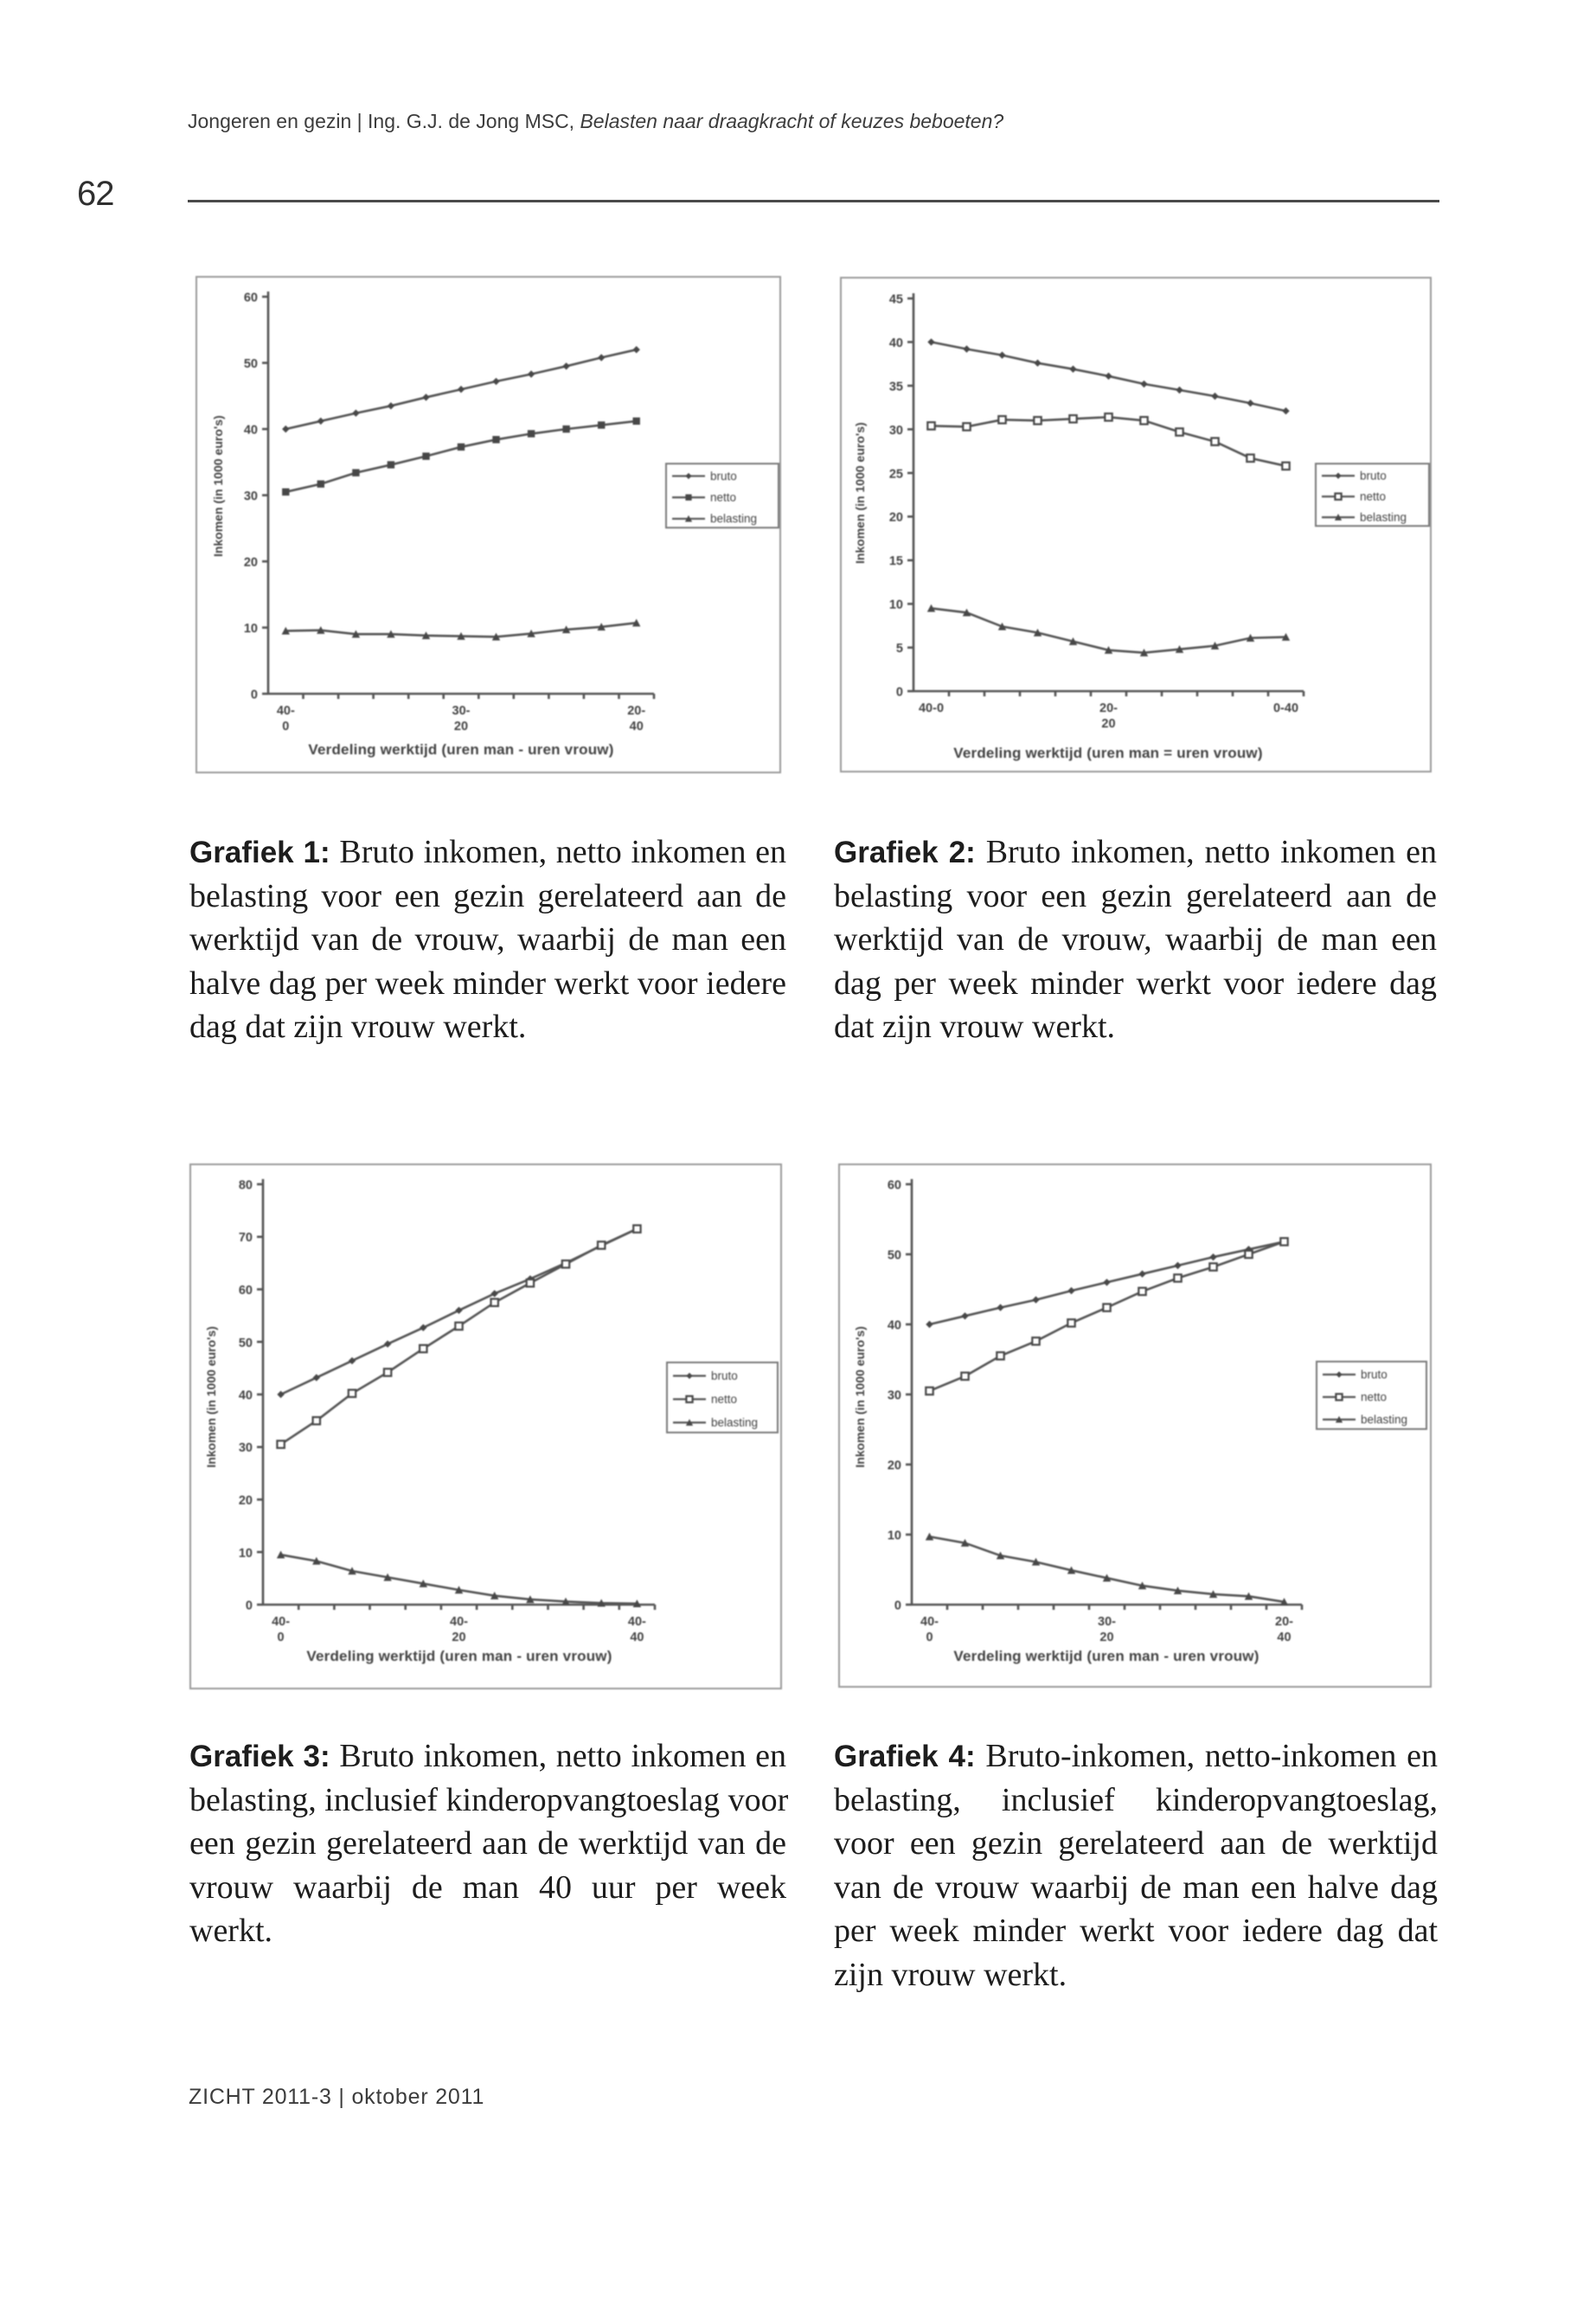 Image resolution: width=1596 pixels, height=2301 pixels. Describe the element at coordinates (896, 300) in the screenshot. I see `svg-text: 45` at that location.